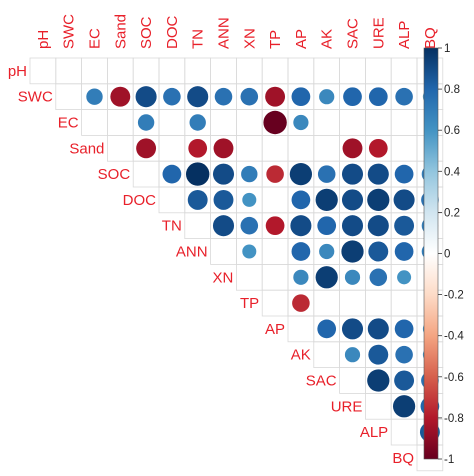  Describe the element at coordinates (404, 35) in the screenshot. I see `column-label-alp: ALP` at that location.